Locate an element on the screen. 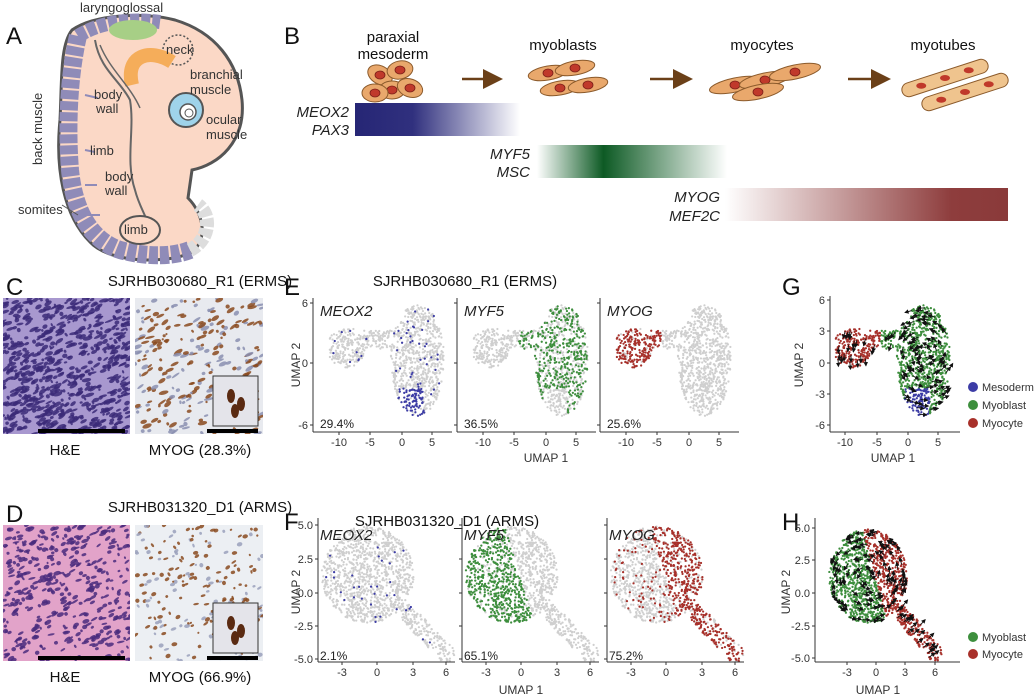 The image size is (1035, 699). x-tick-label: -10 is located at coordinates (483, 443).